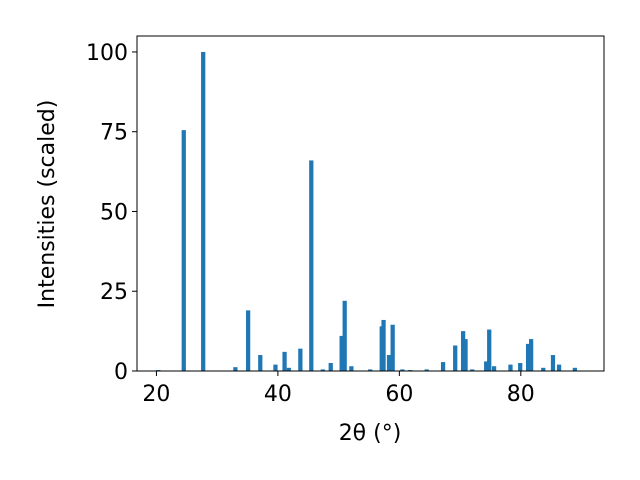  I want to click on y-tick-label: 100, so click(107, 53).